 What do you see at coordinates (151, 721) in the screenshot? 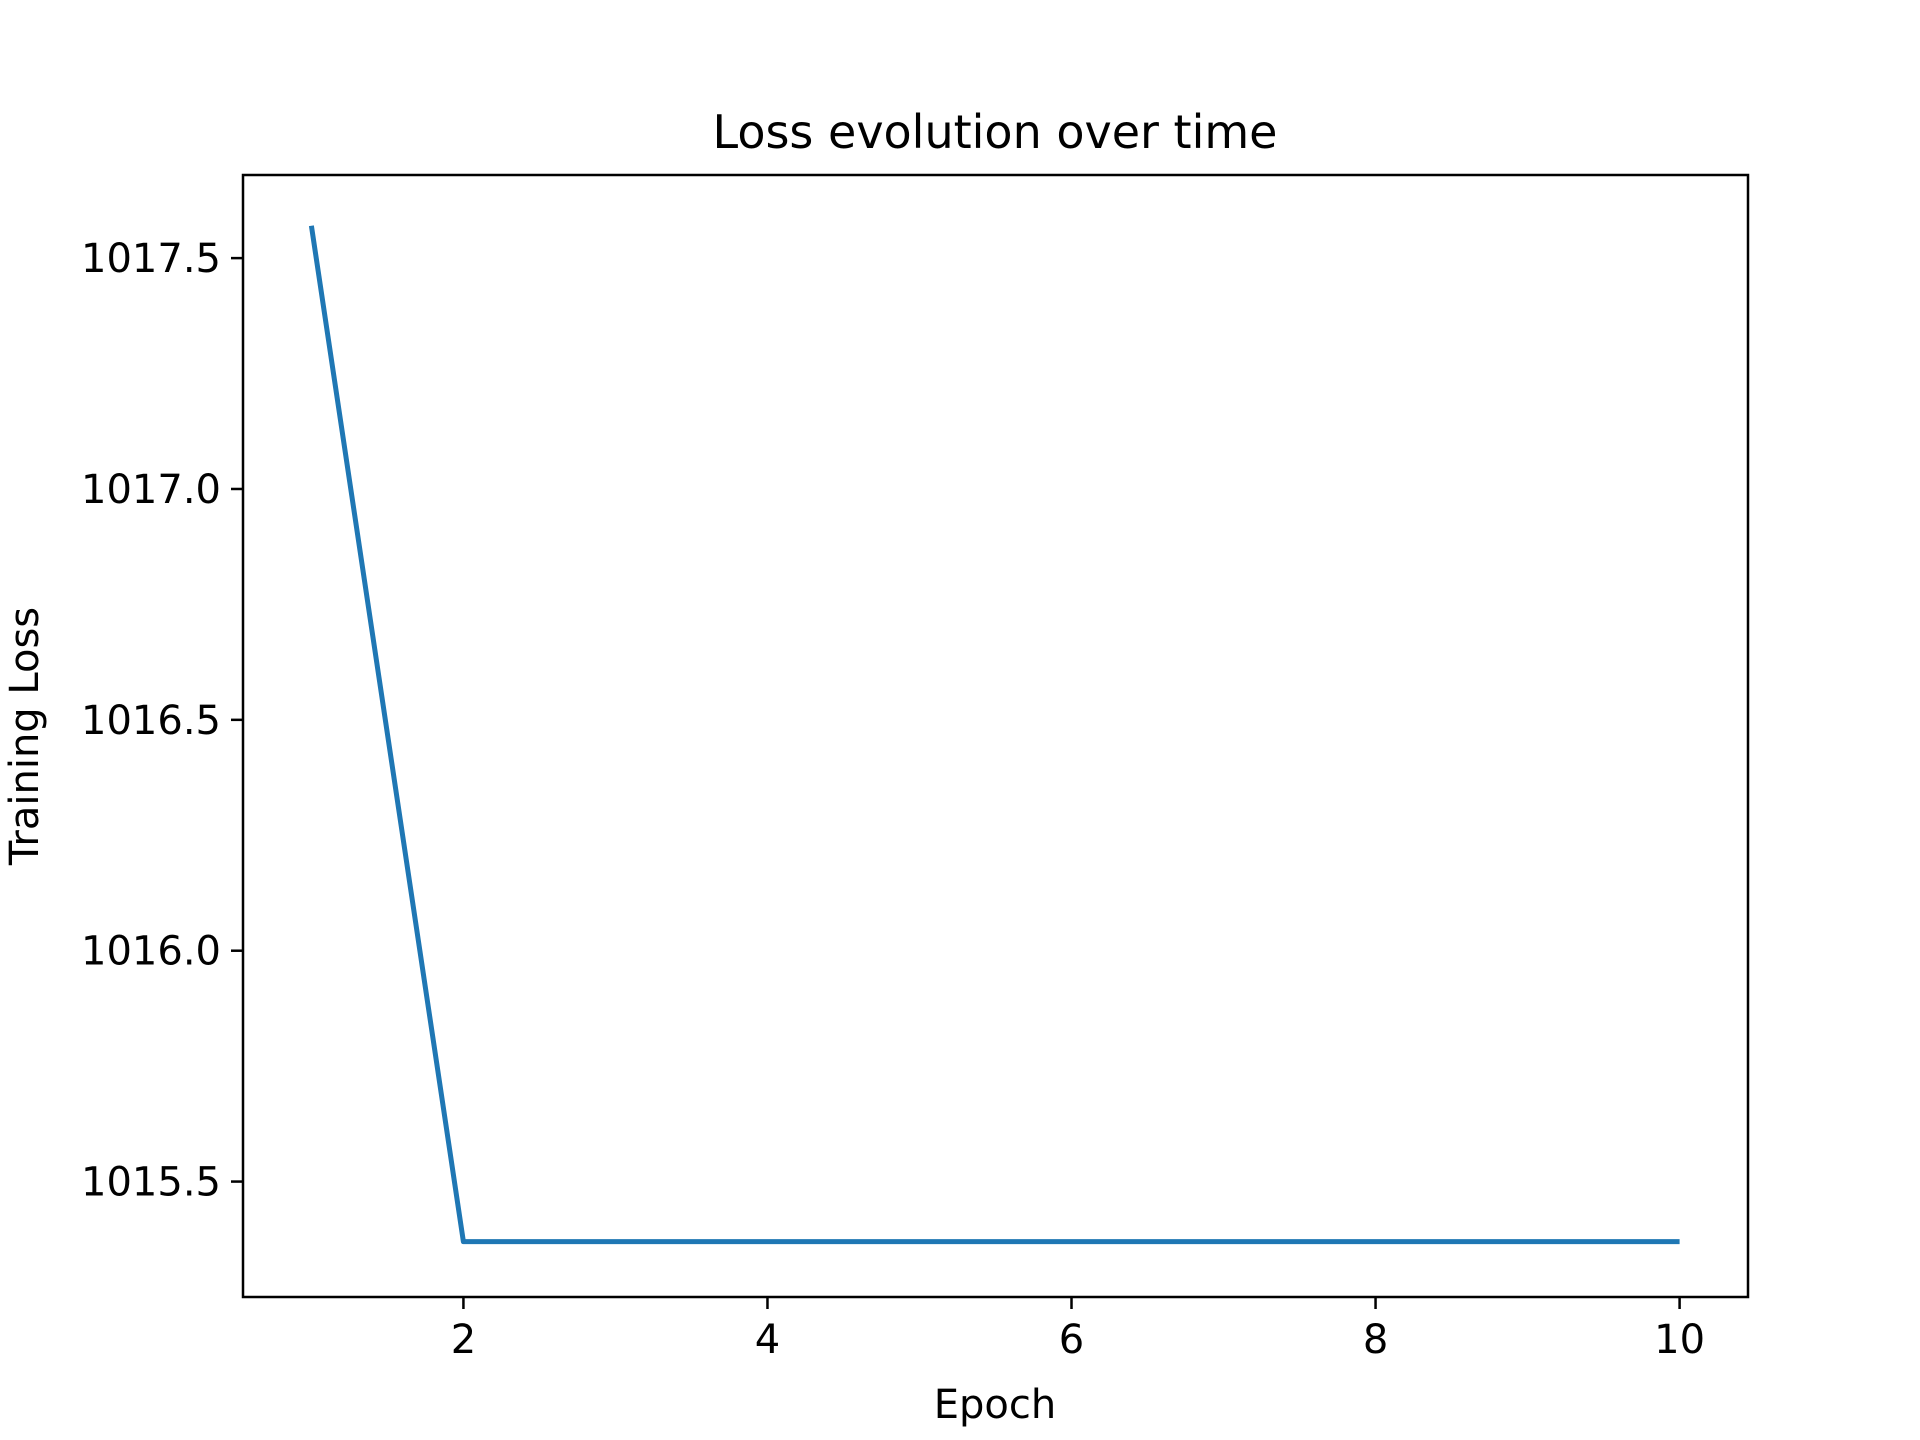
I see `y-tick-label: 1016.5` at bounding box center [151, 721].